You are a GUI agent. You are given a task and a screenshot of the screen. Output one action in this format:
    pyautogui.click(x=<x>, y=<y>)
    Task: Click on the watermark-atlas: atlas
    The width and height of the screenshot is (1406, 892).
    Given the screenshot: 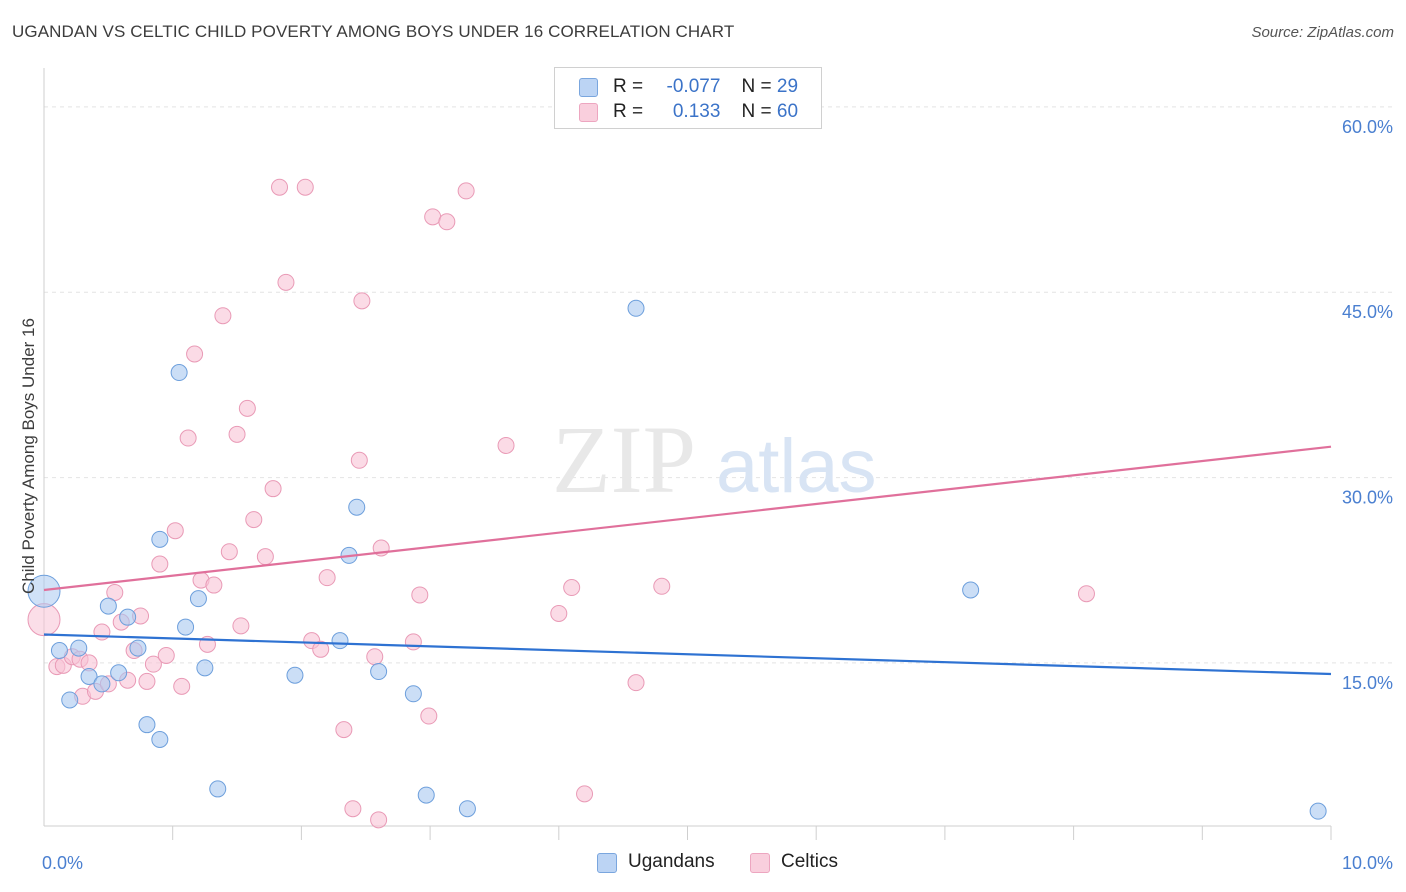 What is the action you would take?
    pyautogui.click(x=796, y=466)
    